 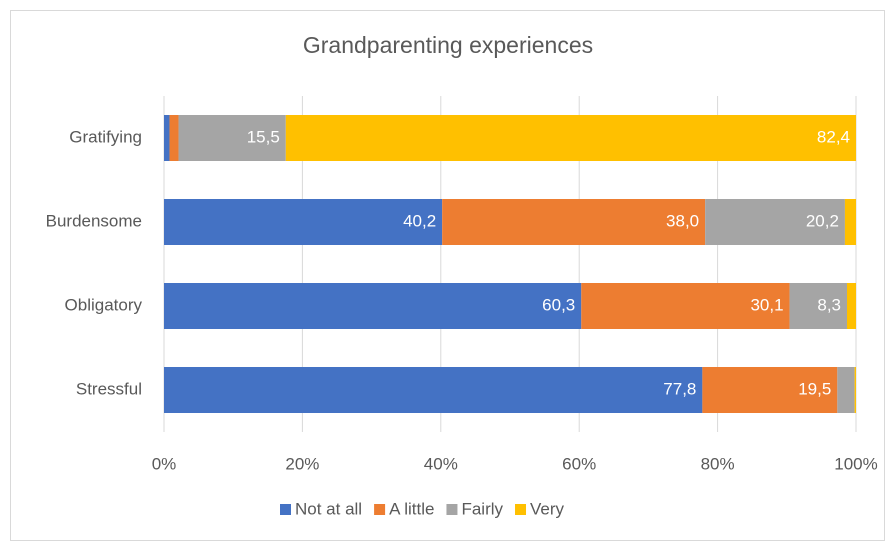 What do you see at coordinates (855, 463) in the screenshot?
I see `x-tick-label: 100%` at bounding box center [855, 463].